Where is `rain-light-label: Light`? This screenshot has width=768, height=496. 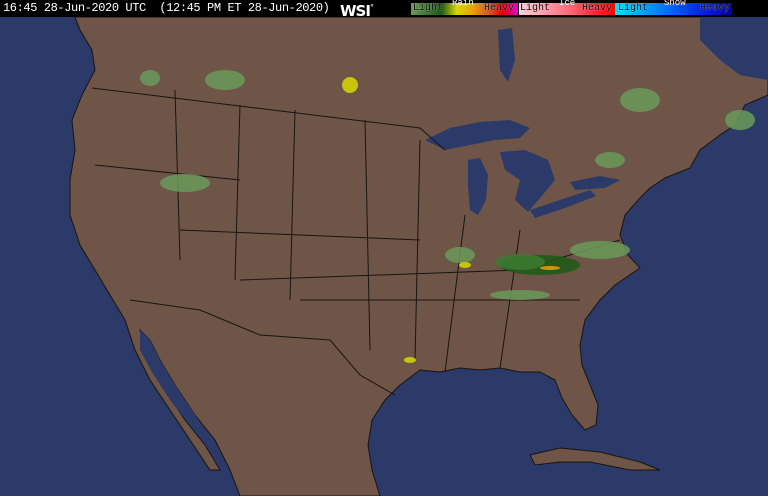 rain-light-label: Light is located at coordinates (428, 8).